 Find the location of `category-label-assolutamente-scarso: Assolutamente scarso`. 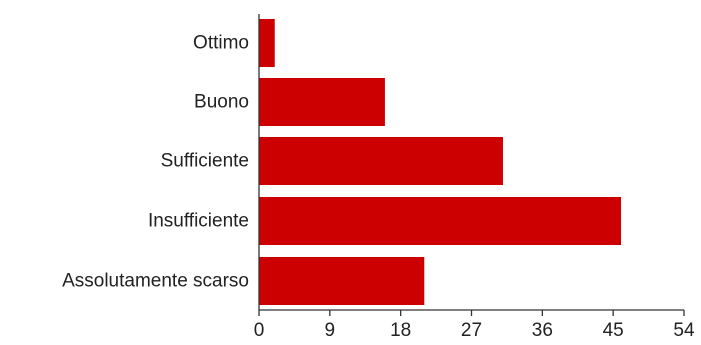

category-label-assolutamente-scarso: Assolutamente scarso is located at coordinates (155, 281).